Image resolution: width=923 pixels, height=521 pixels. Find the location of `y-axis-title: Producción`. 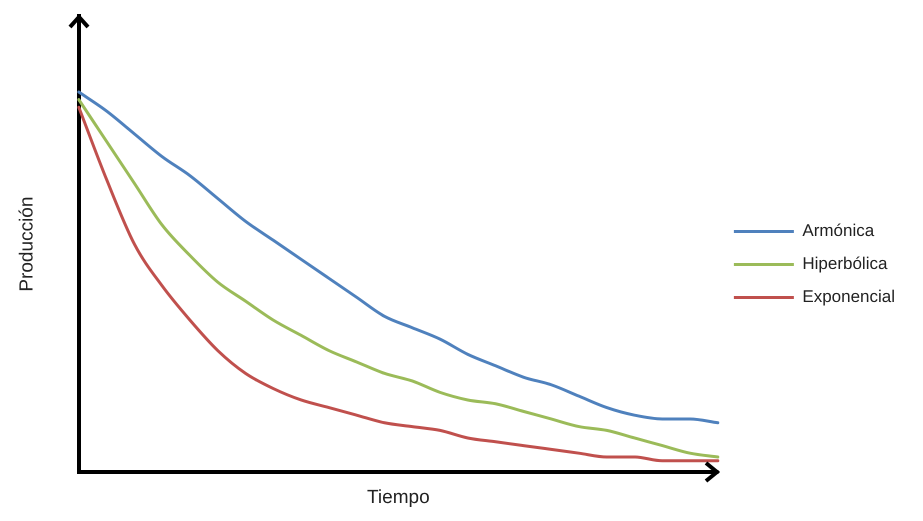

y-axis-title: Producción is located at coordinates (27, 244).